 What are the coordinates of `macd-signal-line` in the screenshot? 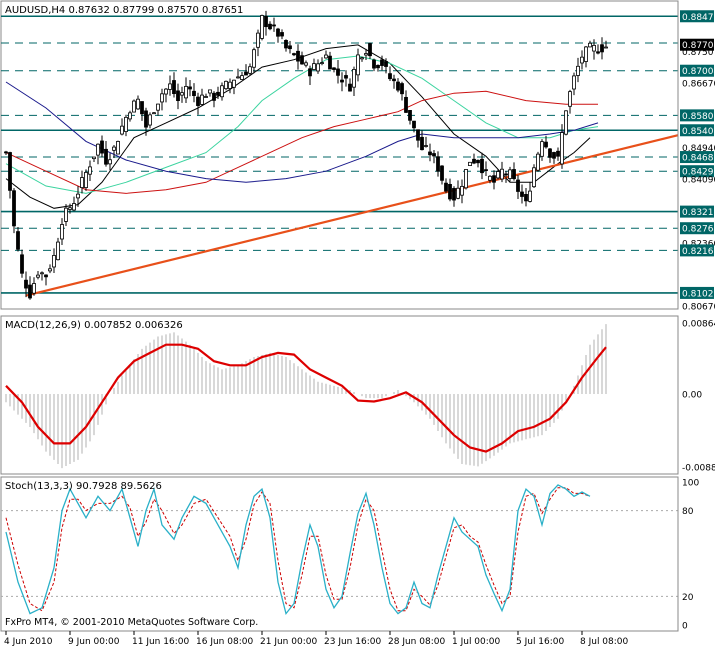 It's located at (306, 398).